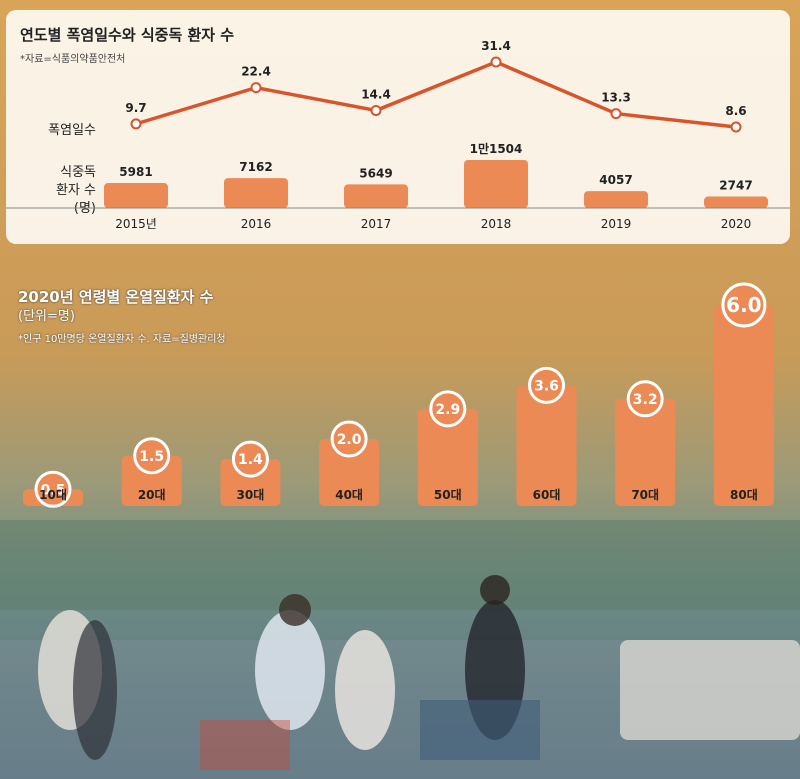  I want to click on bar-value-label: 3.6, so click(546, 386).